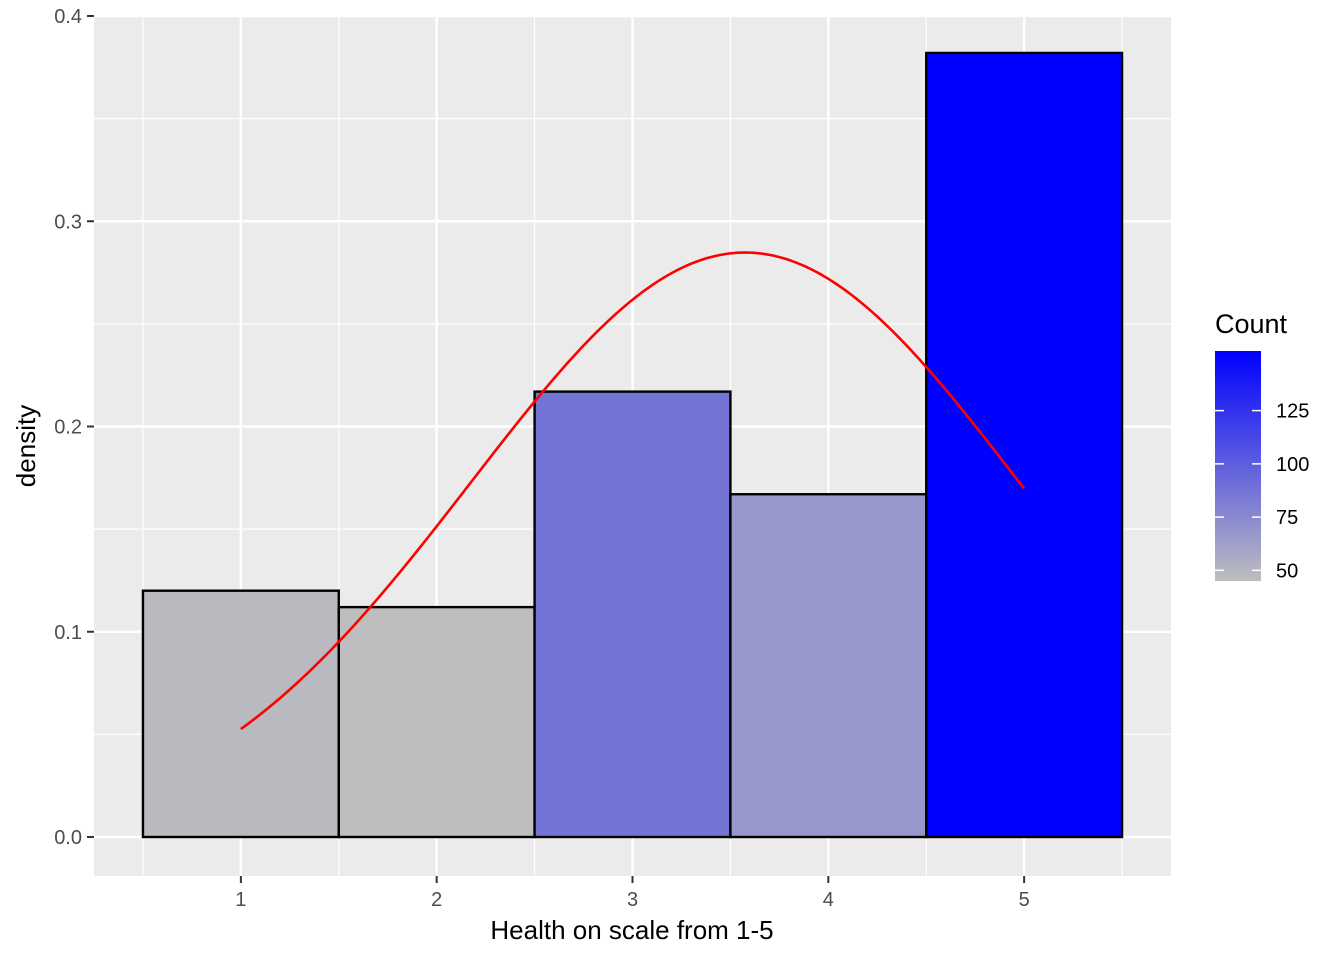 The height and width of the screenshot is (960, 1344). I want to click on x-tick-label: 2, so click(436, 900).